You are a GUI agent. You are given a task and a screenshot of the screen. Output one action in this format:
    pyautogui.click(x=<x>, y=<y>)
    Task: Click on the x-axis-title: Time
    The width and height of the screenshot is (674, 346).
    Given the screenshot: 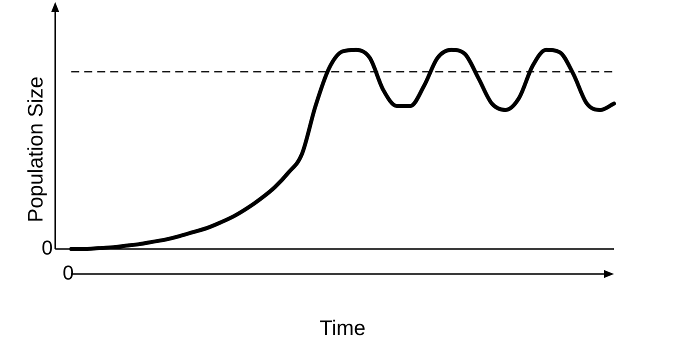 What is the action you would take?
    pyautogui.click(x=343, y=328)
    